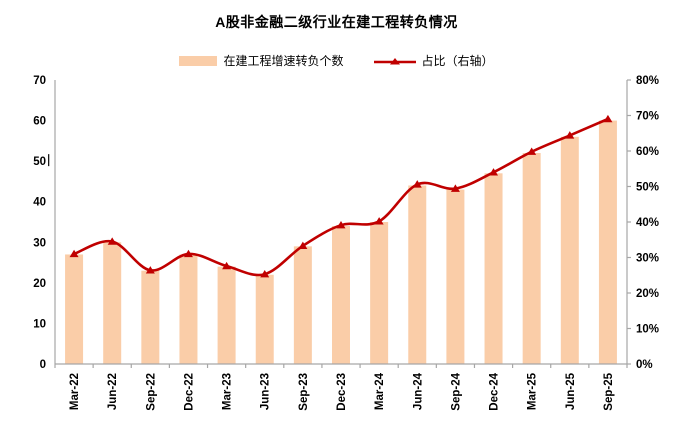 The image size is (673, 435). Describe the element at coordinates (456, 391) in the screenshot. I see `x-axis-label: Sep-24` at that location.